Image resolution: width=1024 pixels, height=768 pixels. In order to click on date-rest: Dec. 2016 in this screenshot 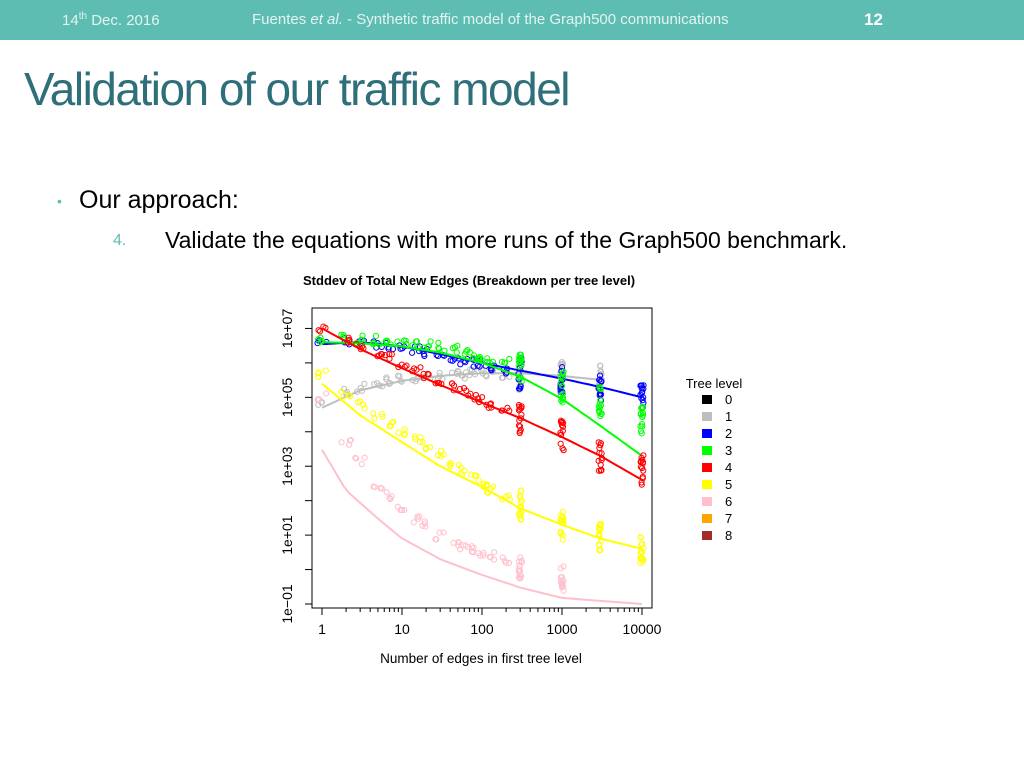, I will do `click(123, 20)`.